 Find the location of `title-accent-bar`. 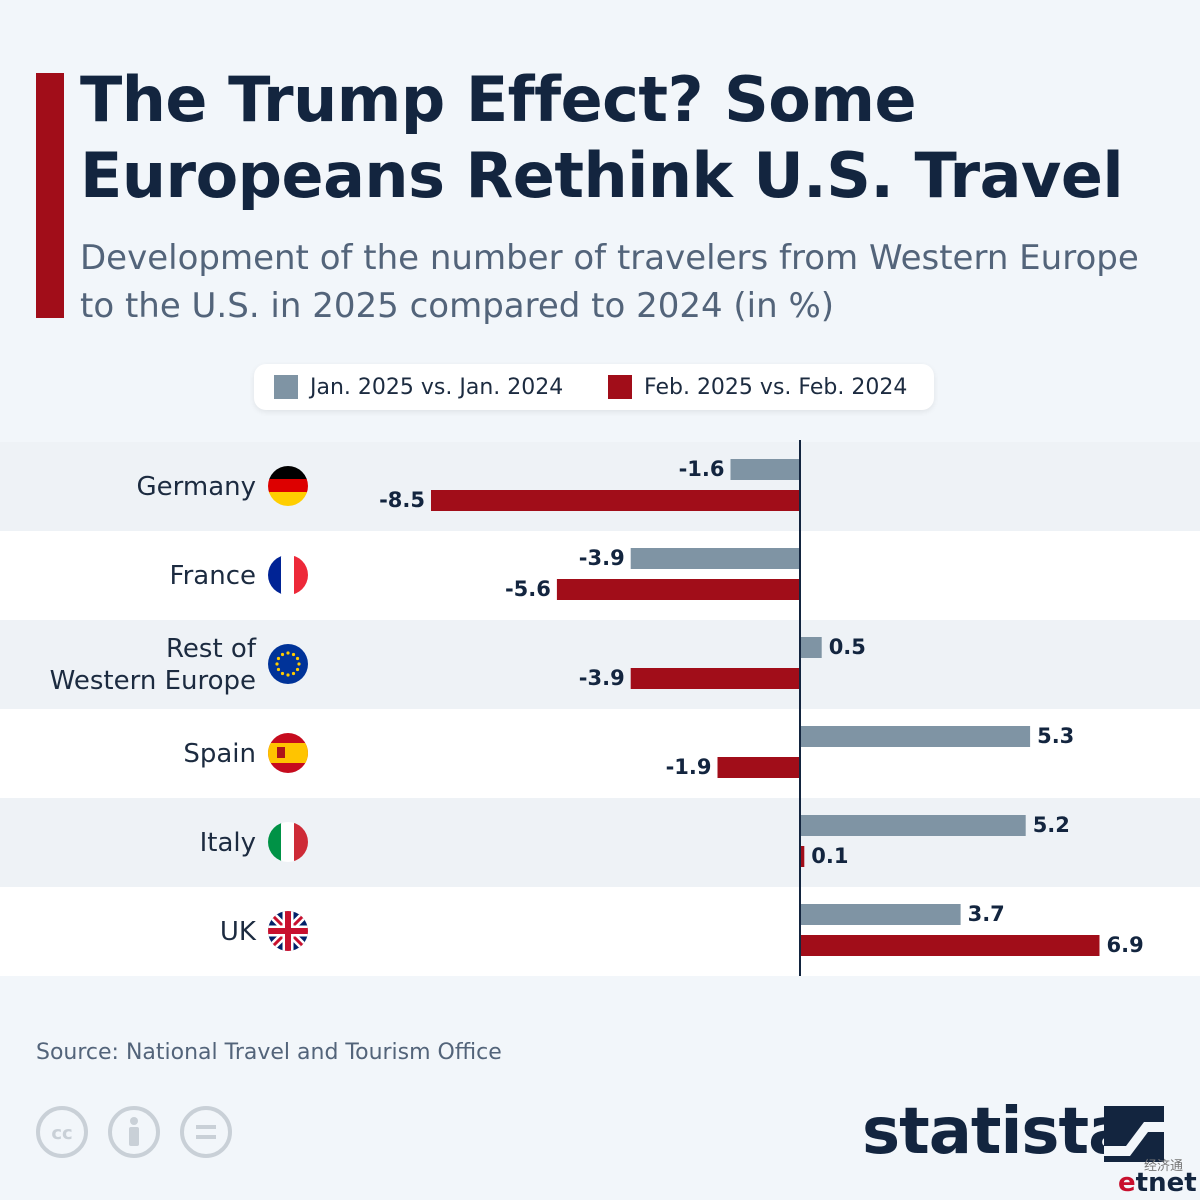

title-accent-bar is located at coordinates (50, 195).